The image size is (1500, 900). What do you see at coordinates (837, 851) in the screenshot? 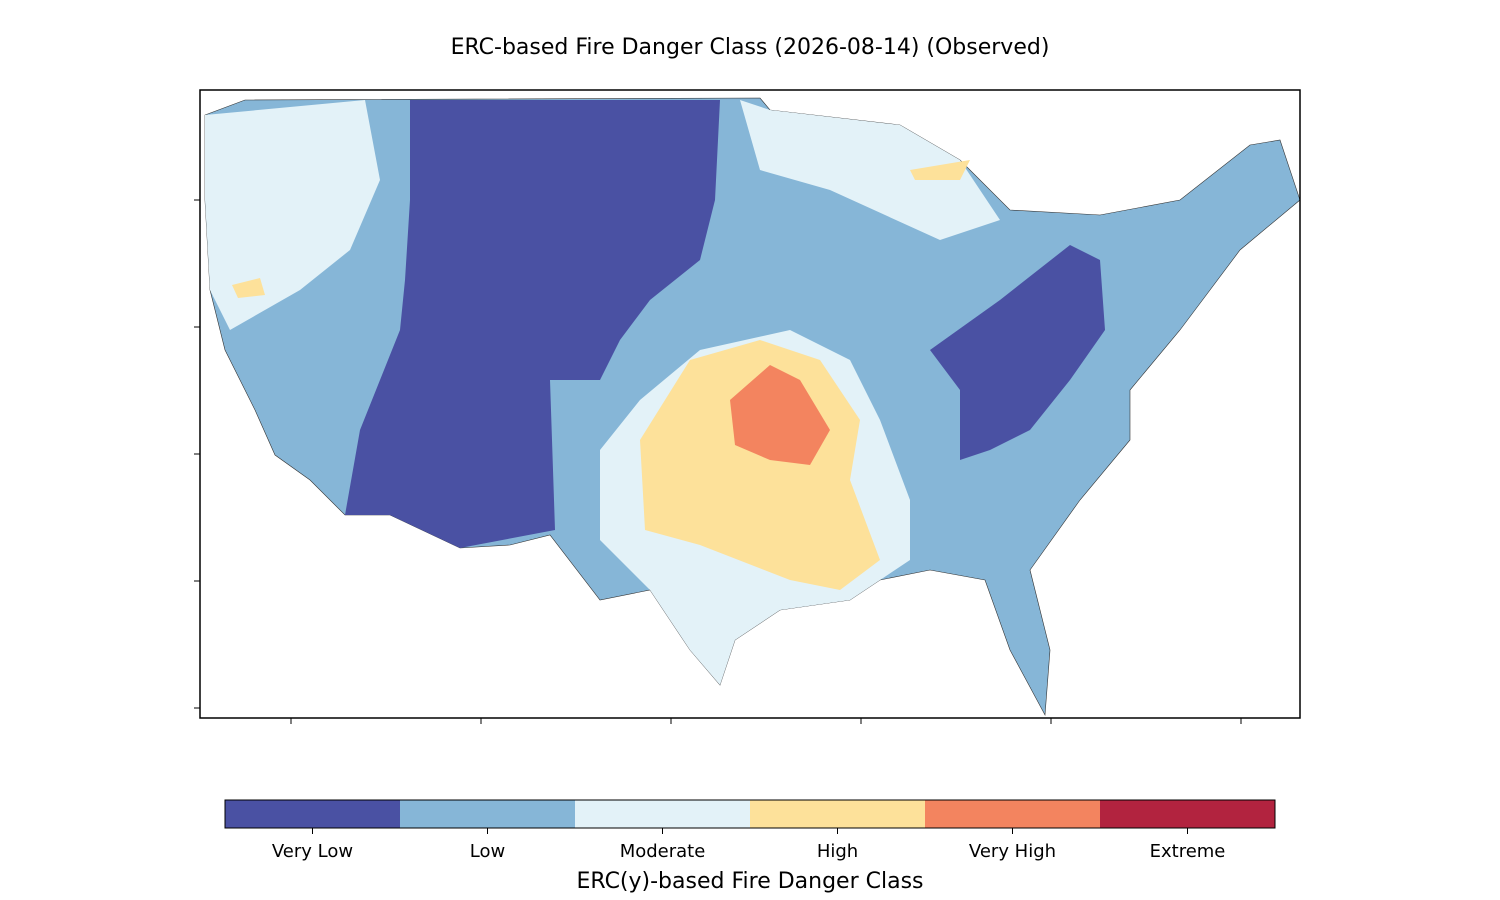
I see `colorbar-tick-label: High` at bounding box center [837, 851].